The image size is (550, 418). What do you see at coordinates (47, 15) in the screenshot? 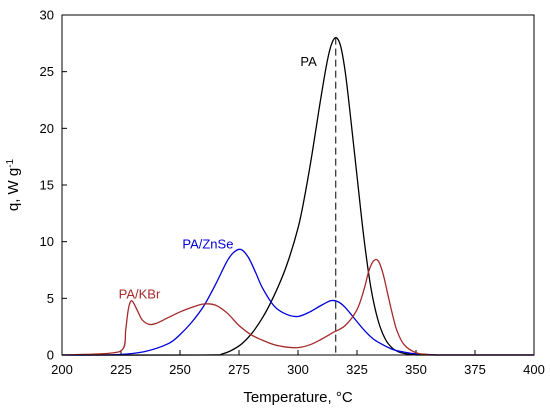
I see `y-tick-label: 30` at bounding box center [47, 15].